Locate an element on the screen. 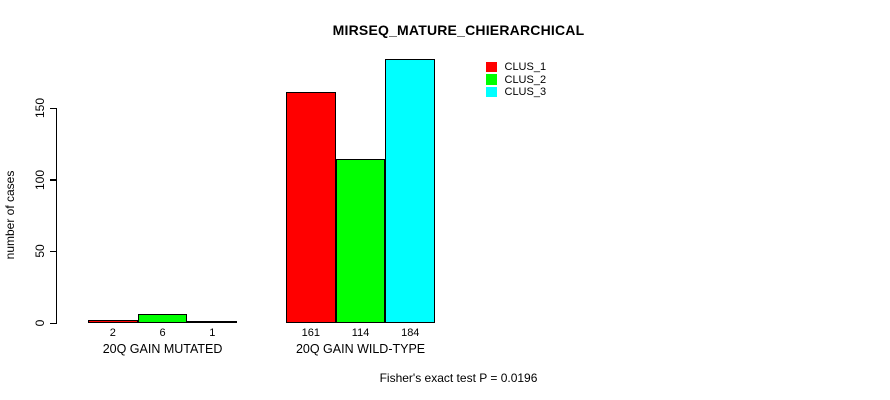 The width and height of the screenshot is (890, 400). legend: CLUS_1 CLUS_2 CLUS_3 is located at coordinates (516, 79).